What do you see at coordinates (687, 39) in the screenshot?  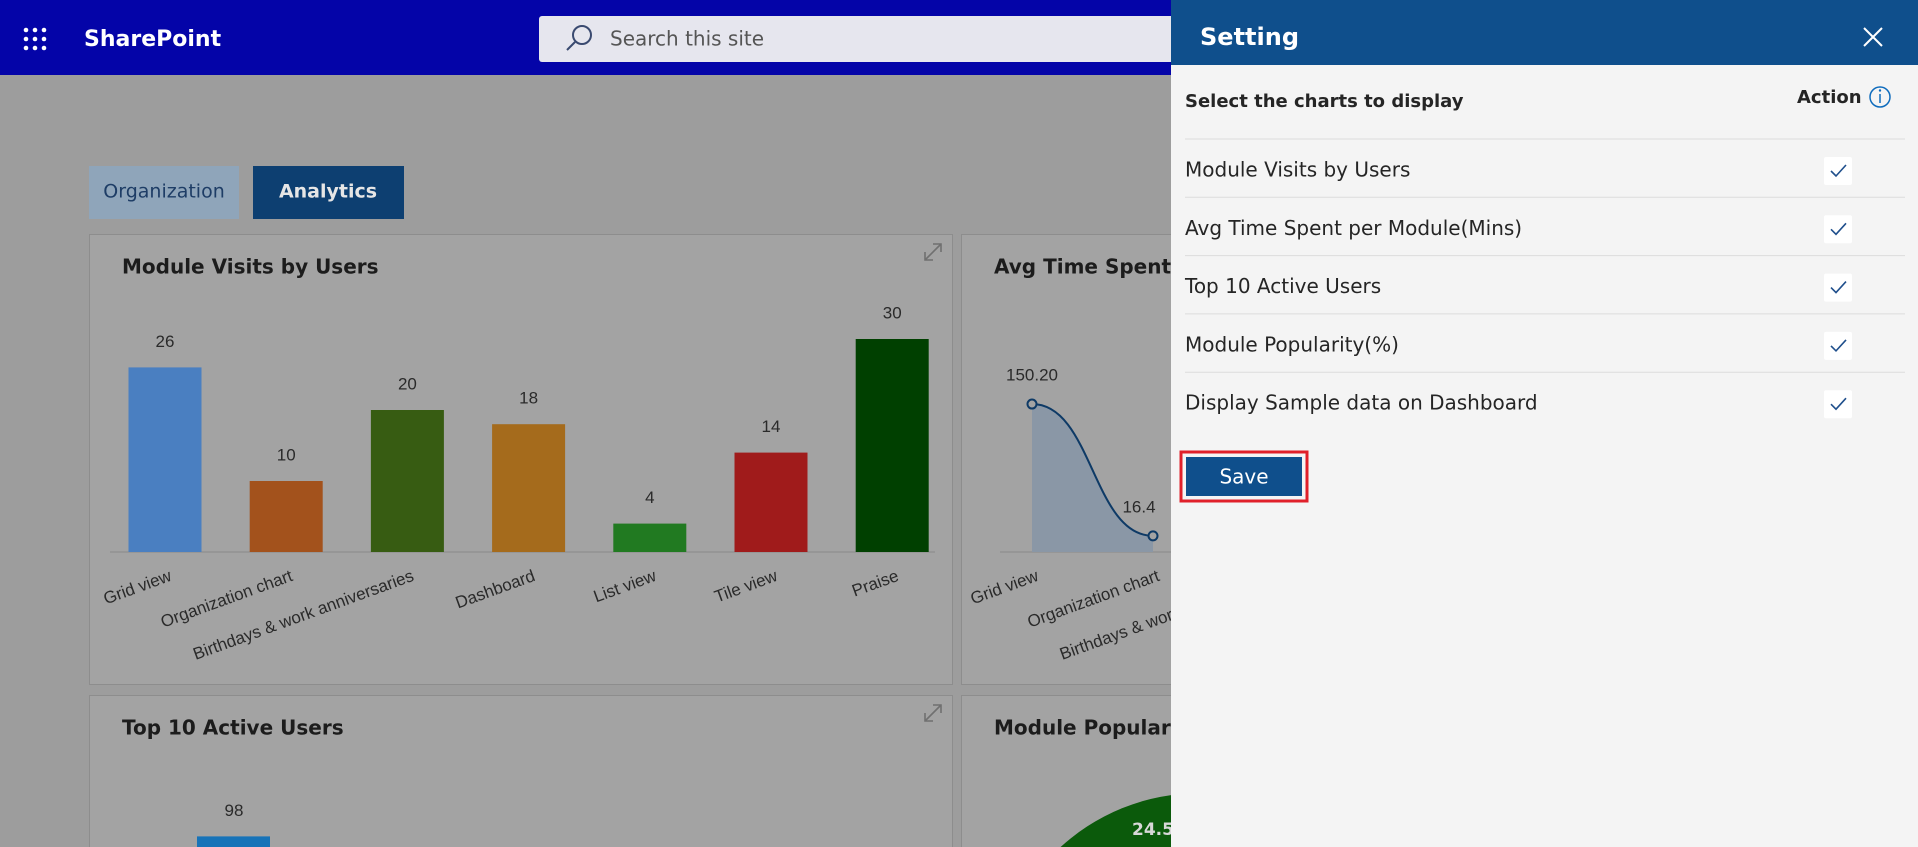 I see `search-placeholder: Search this site` at bounding box center [687, 39].